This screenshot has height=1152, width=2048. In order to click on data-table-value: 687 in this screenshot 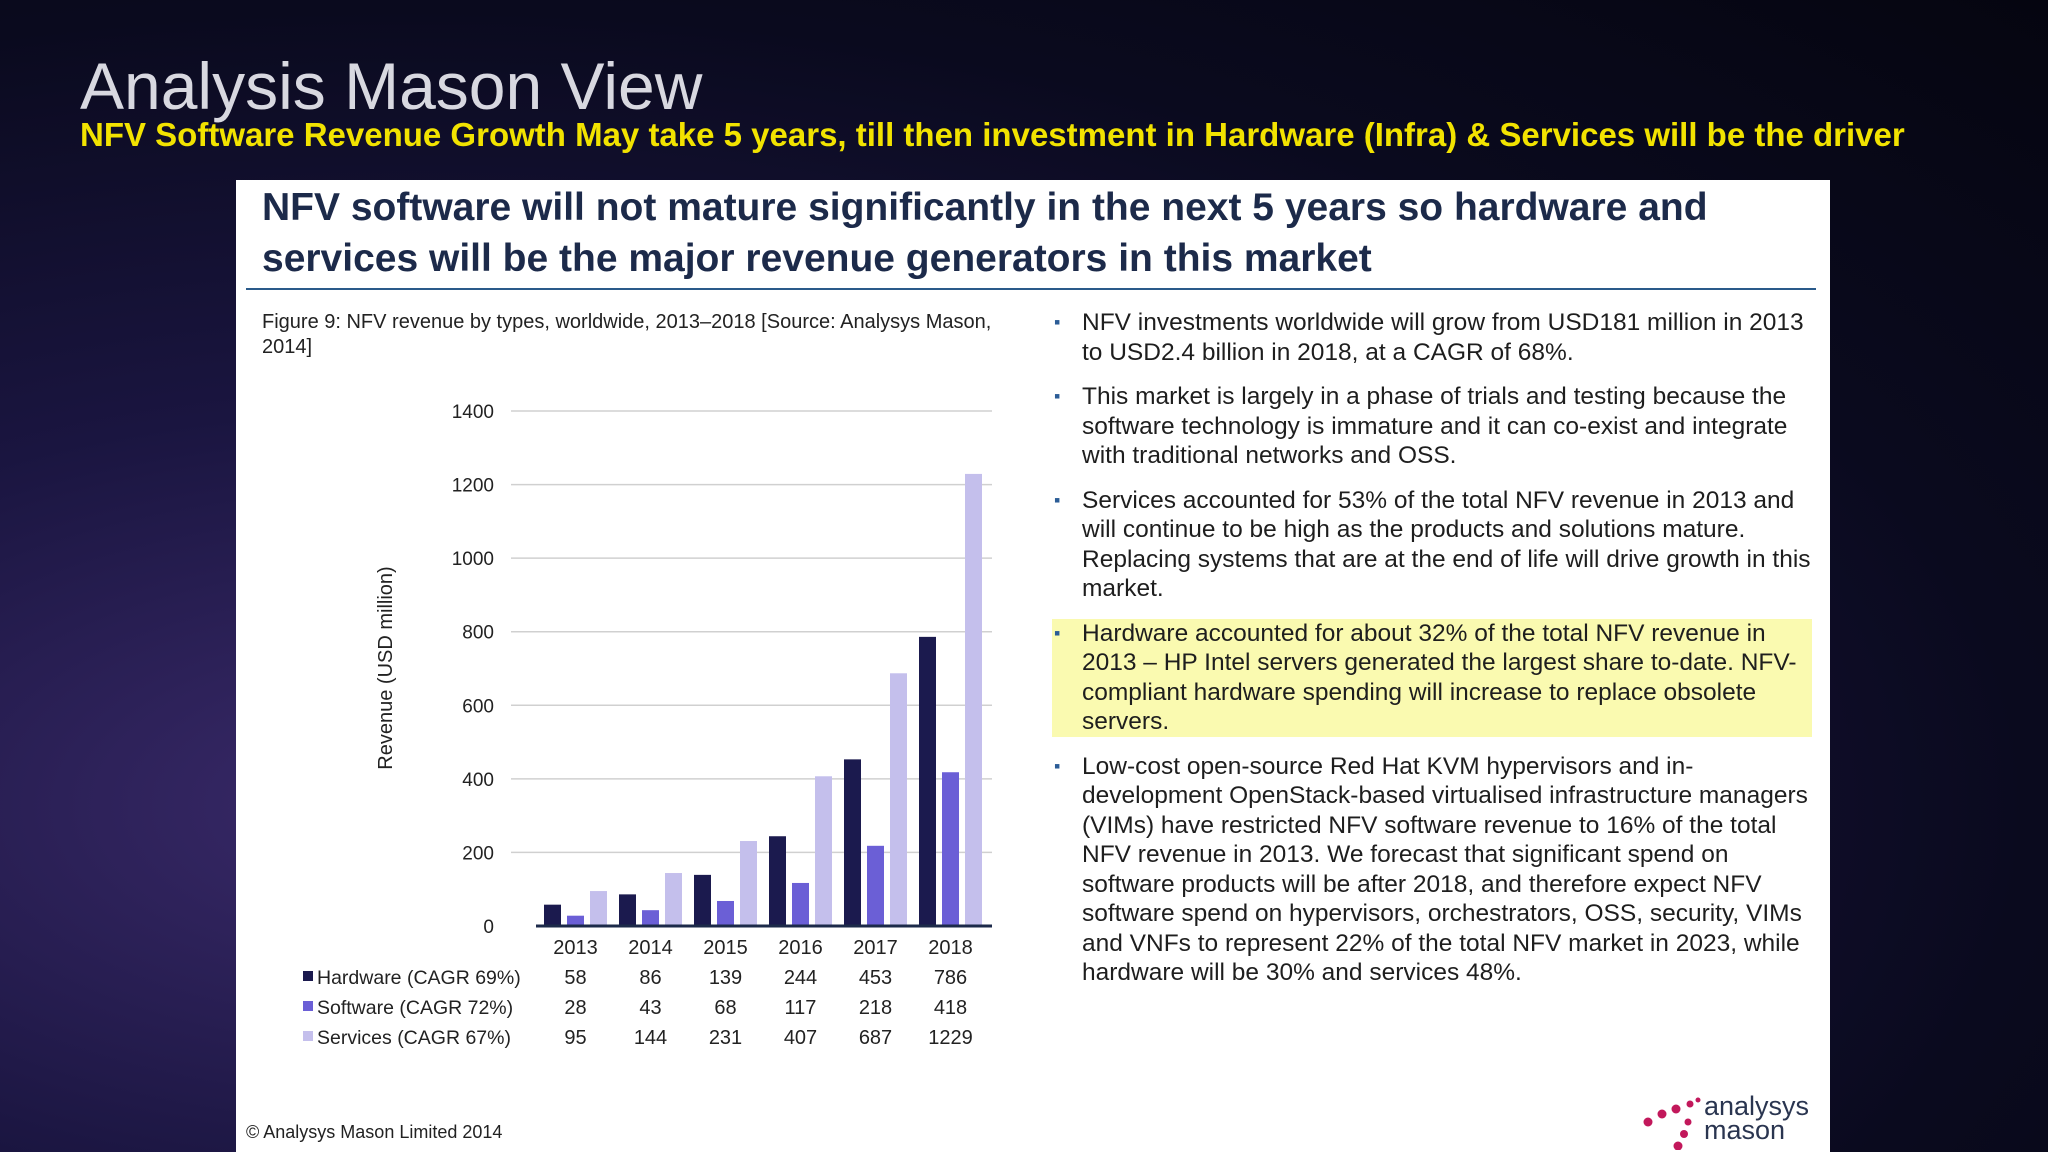, I will do `click(875, 1038)`.